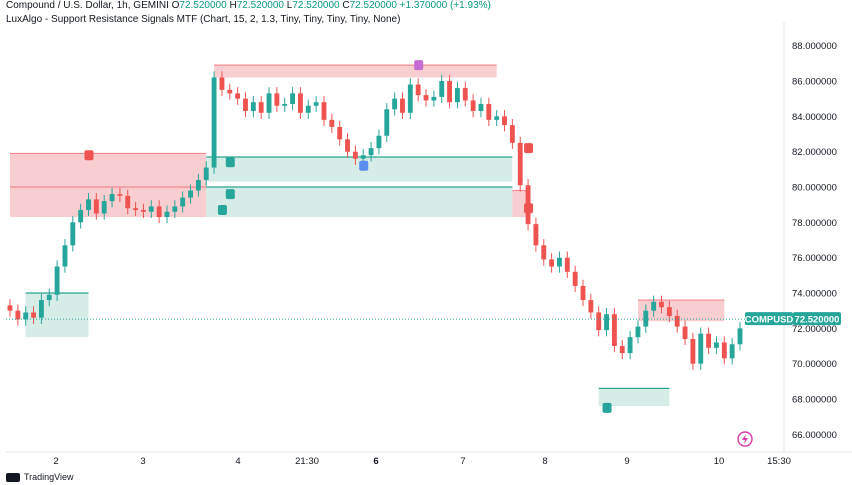  I want to click on x-tick-label: 2, so click(55, 461).